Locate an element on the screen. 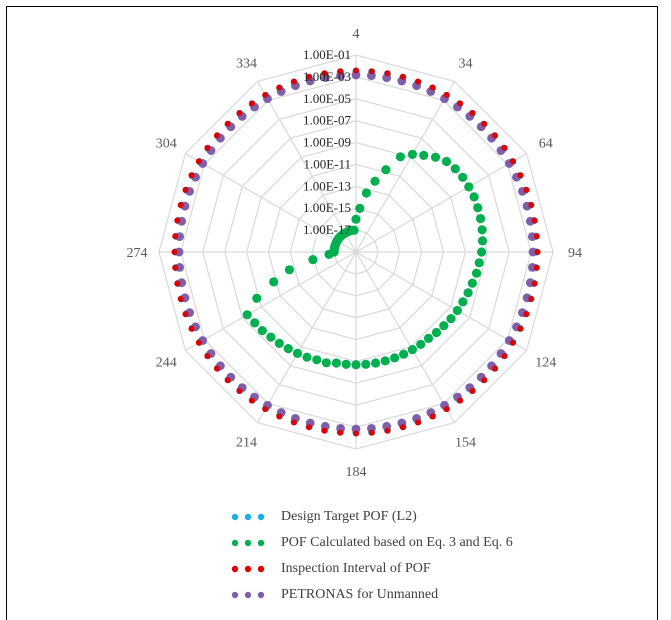 This screenshot has width=671, height=620. category-label: 34 is located at coordinates (466, 63).